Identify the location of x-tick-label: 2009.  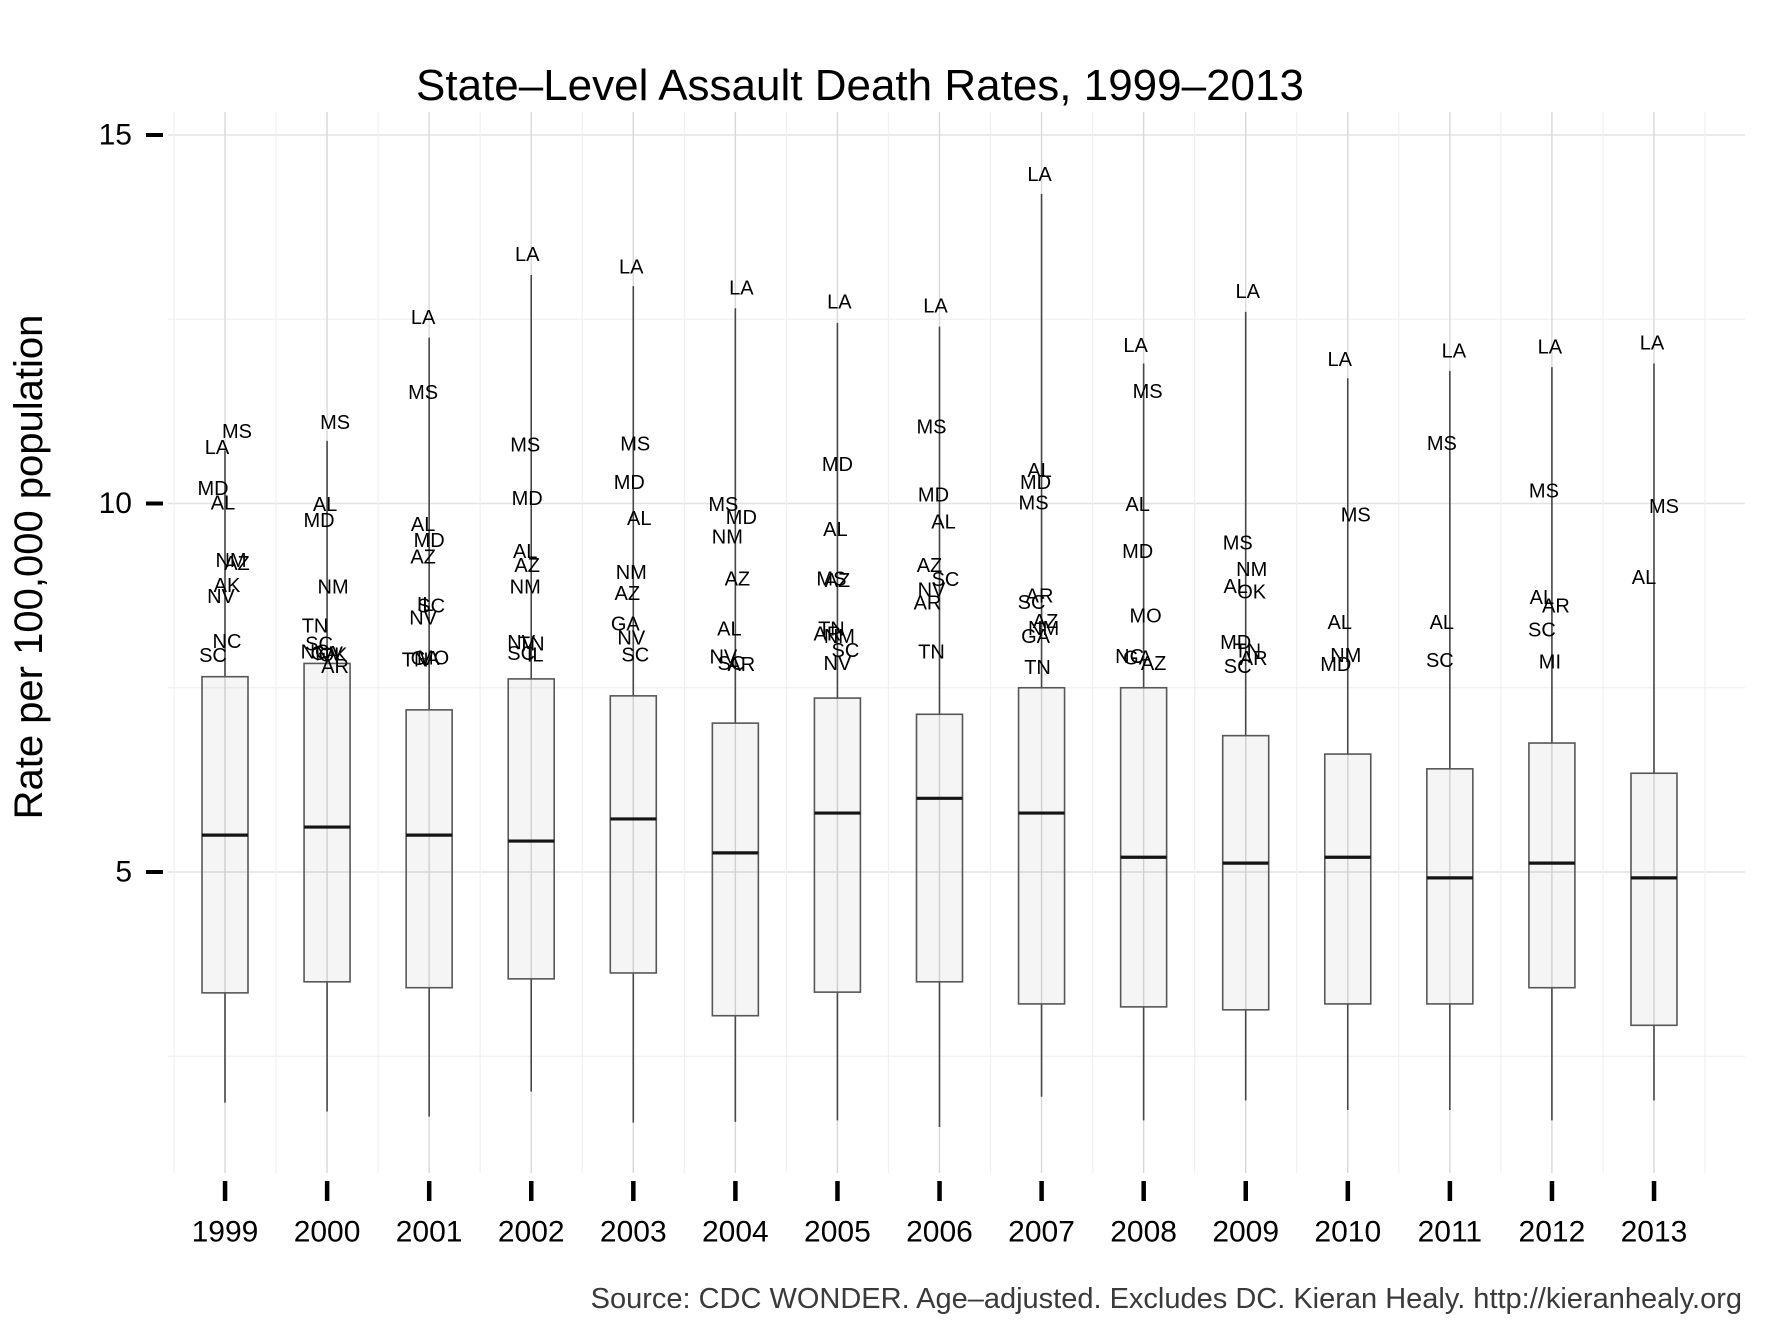
(1245, 1232).